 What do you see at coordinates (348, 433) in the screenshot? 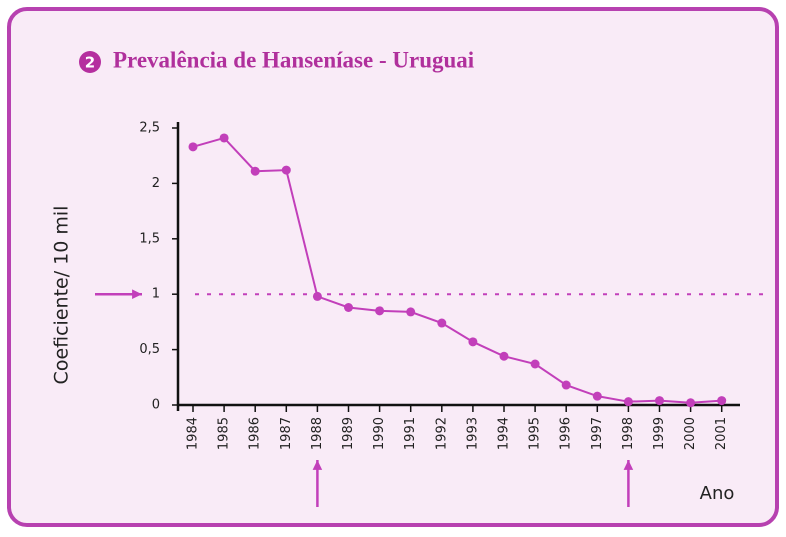
I see `x-tick-label: 1989` at bounding box center [348, 433].